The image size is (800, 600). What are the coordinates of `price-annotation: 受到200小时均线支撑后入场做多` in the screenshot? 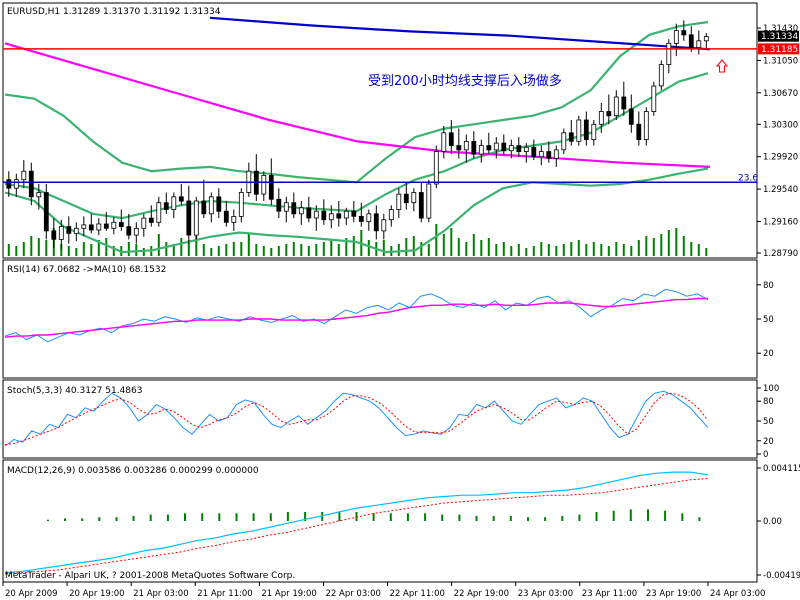 It's located at (465, 81).